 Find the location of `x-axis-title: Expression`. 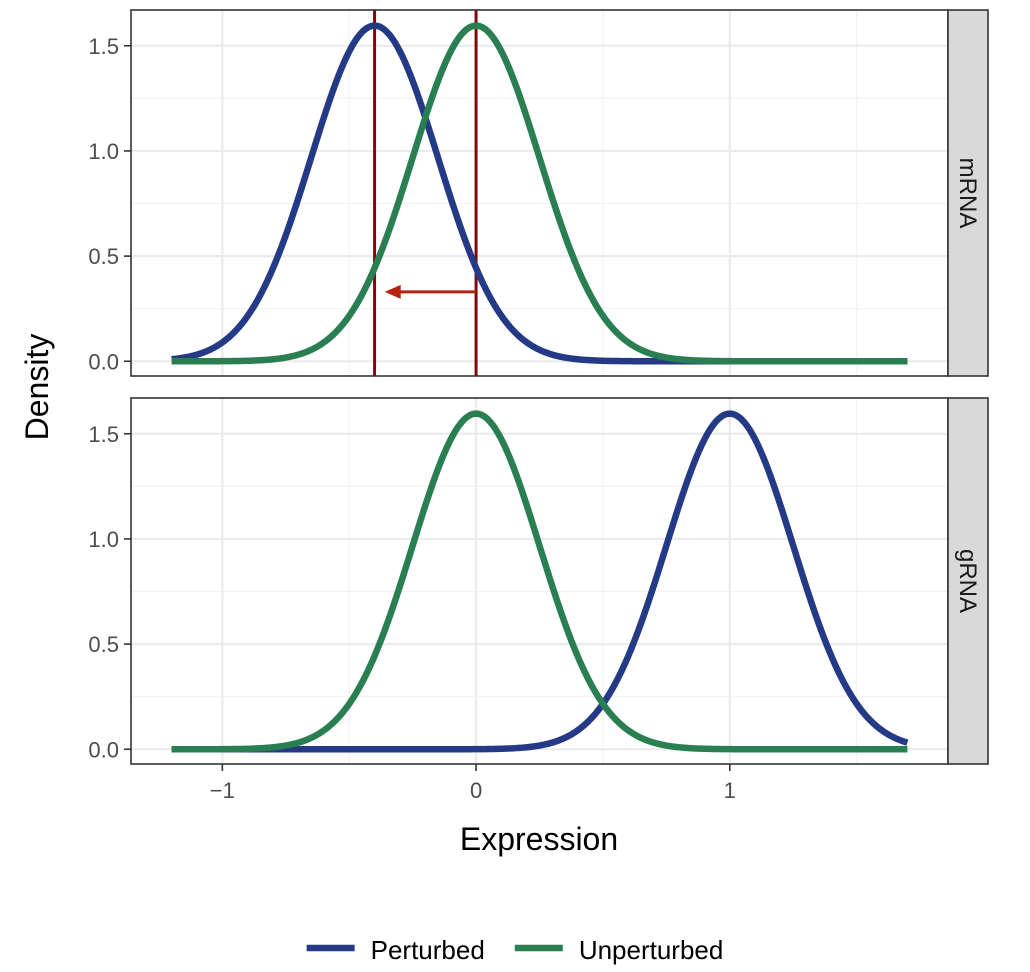

x-axis-title: Expression is located at coordinates (539, 839).